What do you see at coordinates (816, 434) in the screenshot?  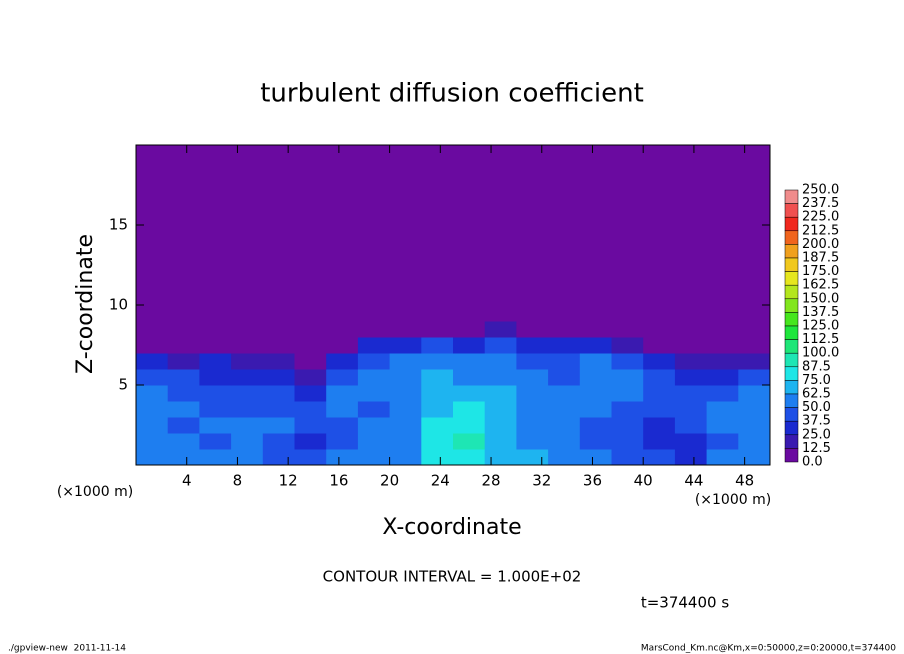 I see `colorbar-label: 25.0` at bounding box center [816, 434].